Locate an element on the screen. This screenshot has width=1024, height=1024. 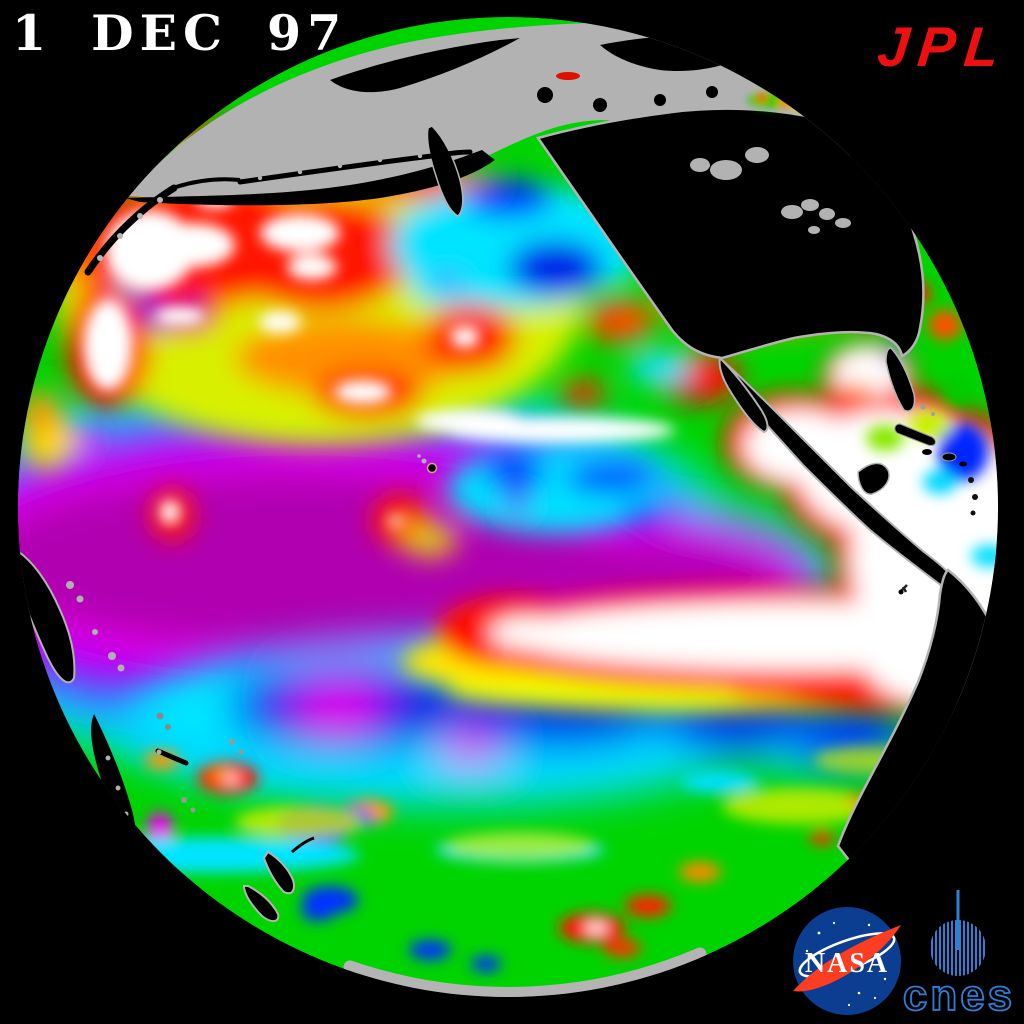
cnes-logo-icon: cnes is located at coordinates (958, 955).